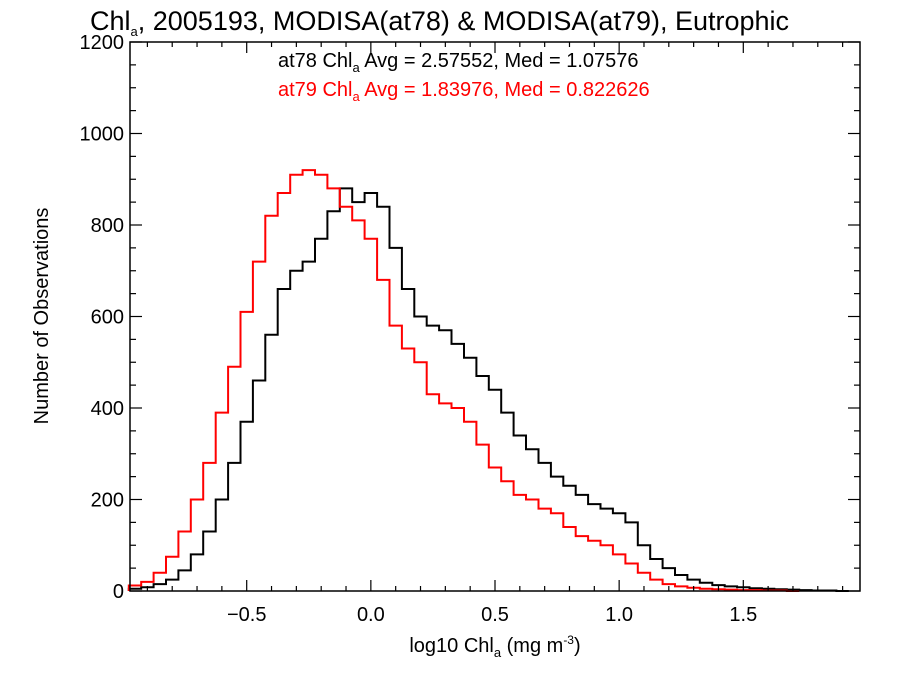 The image size is (900, 675). Describe the element at coordinates (464, 91) in the screenshot. I see `stat-at79: at79 Chla Avg = 1.83976, Med = 0.822626` at that location.